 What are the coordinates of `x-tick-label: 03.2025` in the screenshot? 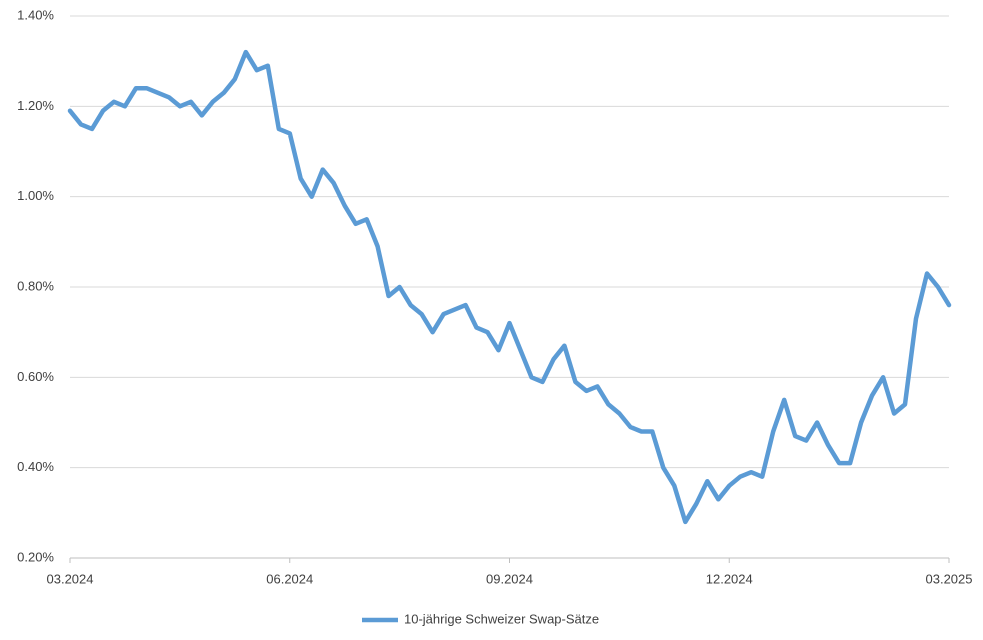 It's located at (949, 578).